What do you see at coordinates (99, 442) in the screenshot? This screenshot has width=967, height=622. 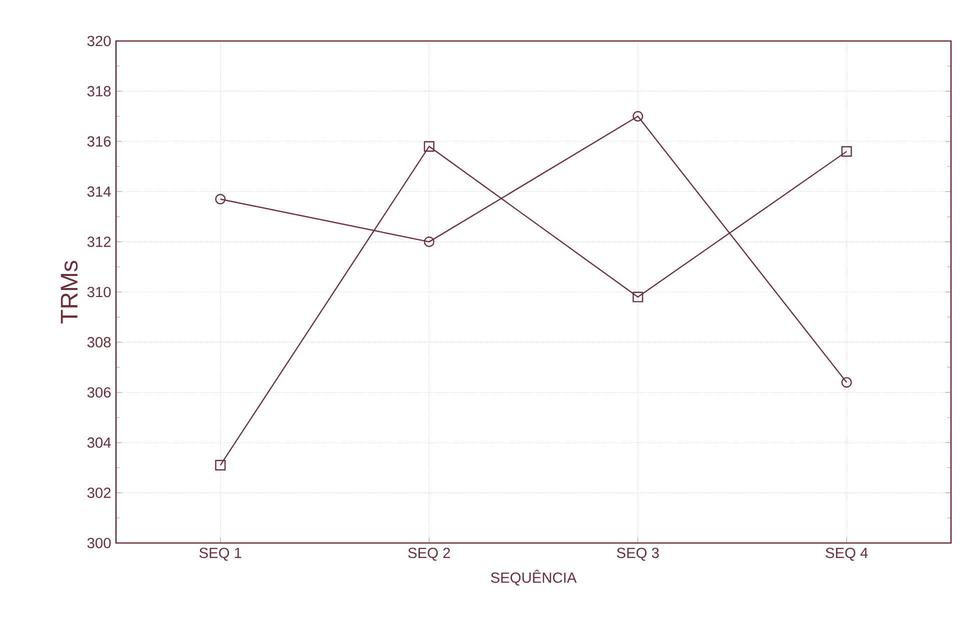 I see `y-tick-label: 304` at bounding box center [99, 442].